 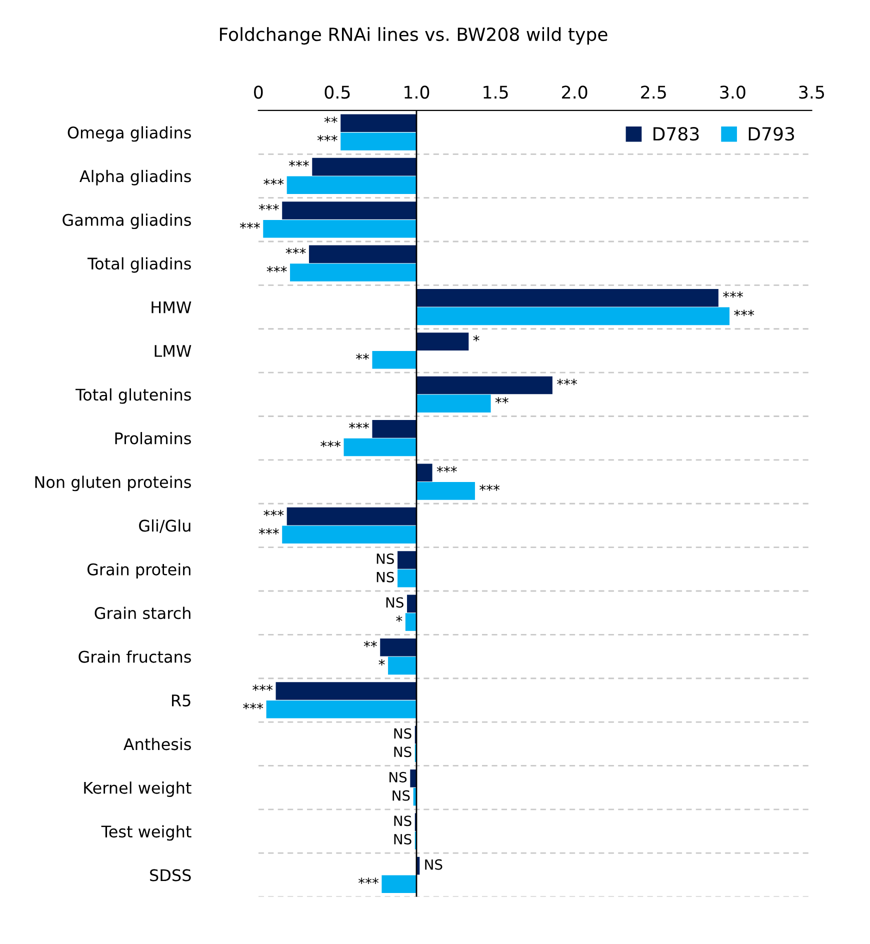 What do you see at coordinates (129, 134) in the screenshot?
I see `y-tick-label: Omega gliadins` at bounding box center [129, 134].